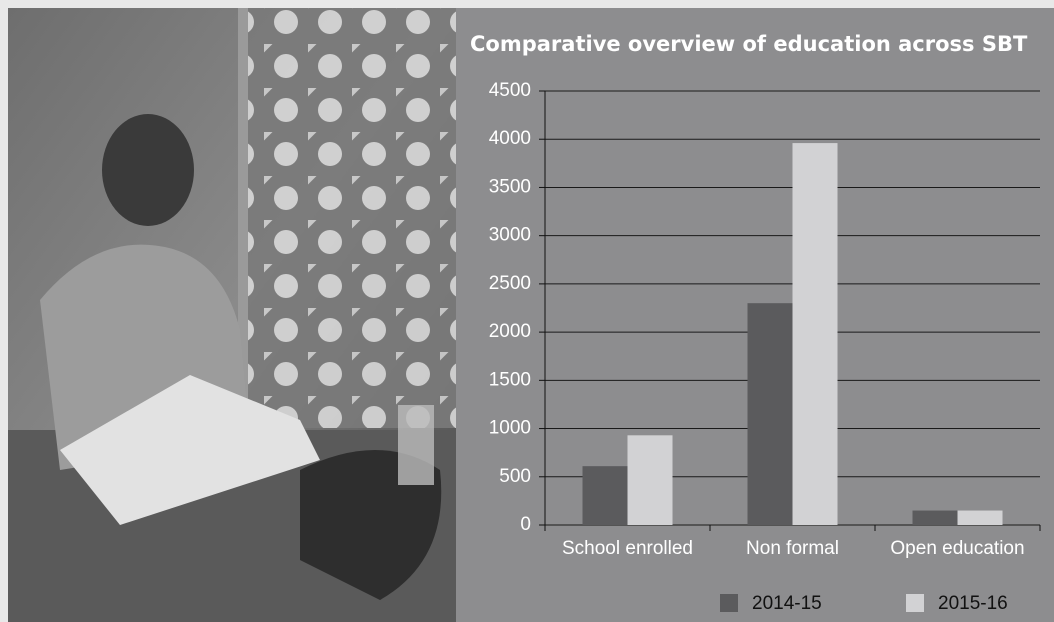  Describe the element at coordinates (510, 138) in the screenshot. I see `y-tick-label: 4000` at that location.